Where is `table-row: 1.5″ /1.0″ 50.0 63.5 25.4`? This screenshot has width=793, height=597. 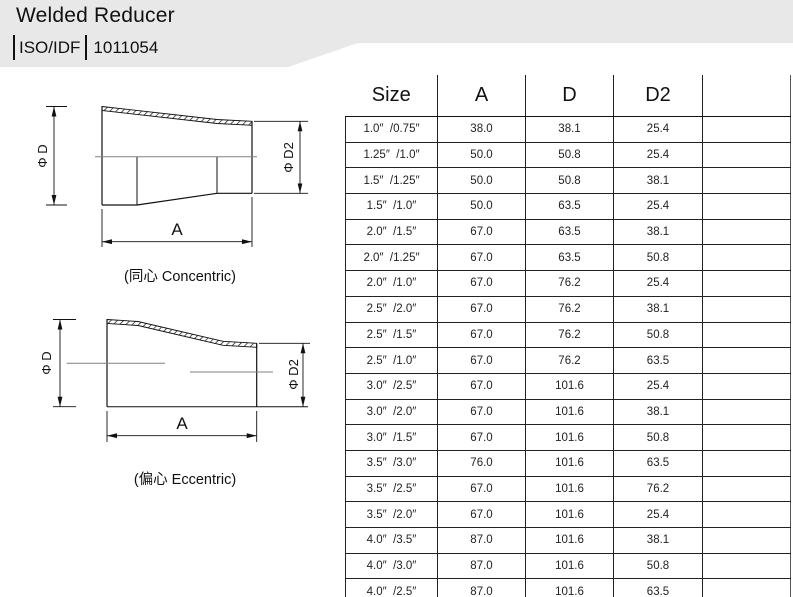
table-row: 1.5″ /1.0″ 50.0 63.5 25.4 is located at coordinates (568, 206).